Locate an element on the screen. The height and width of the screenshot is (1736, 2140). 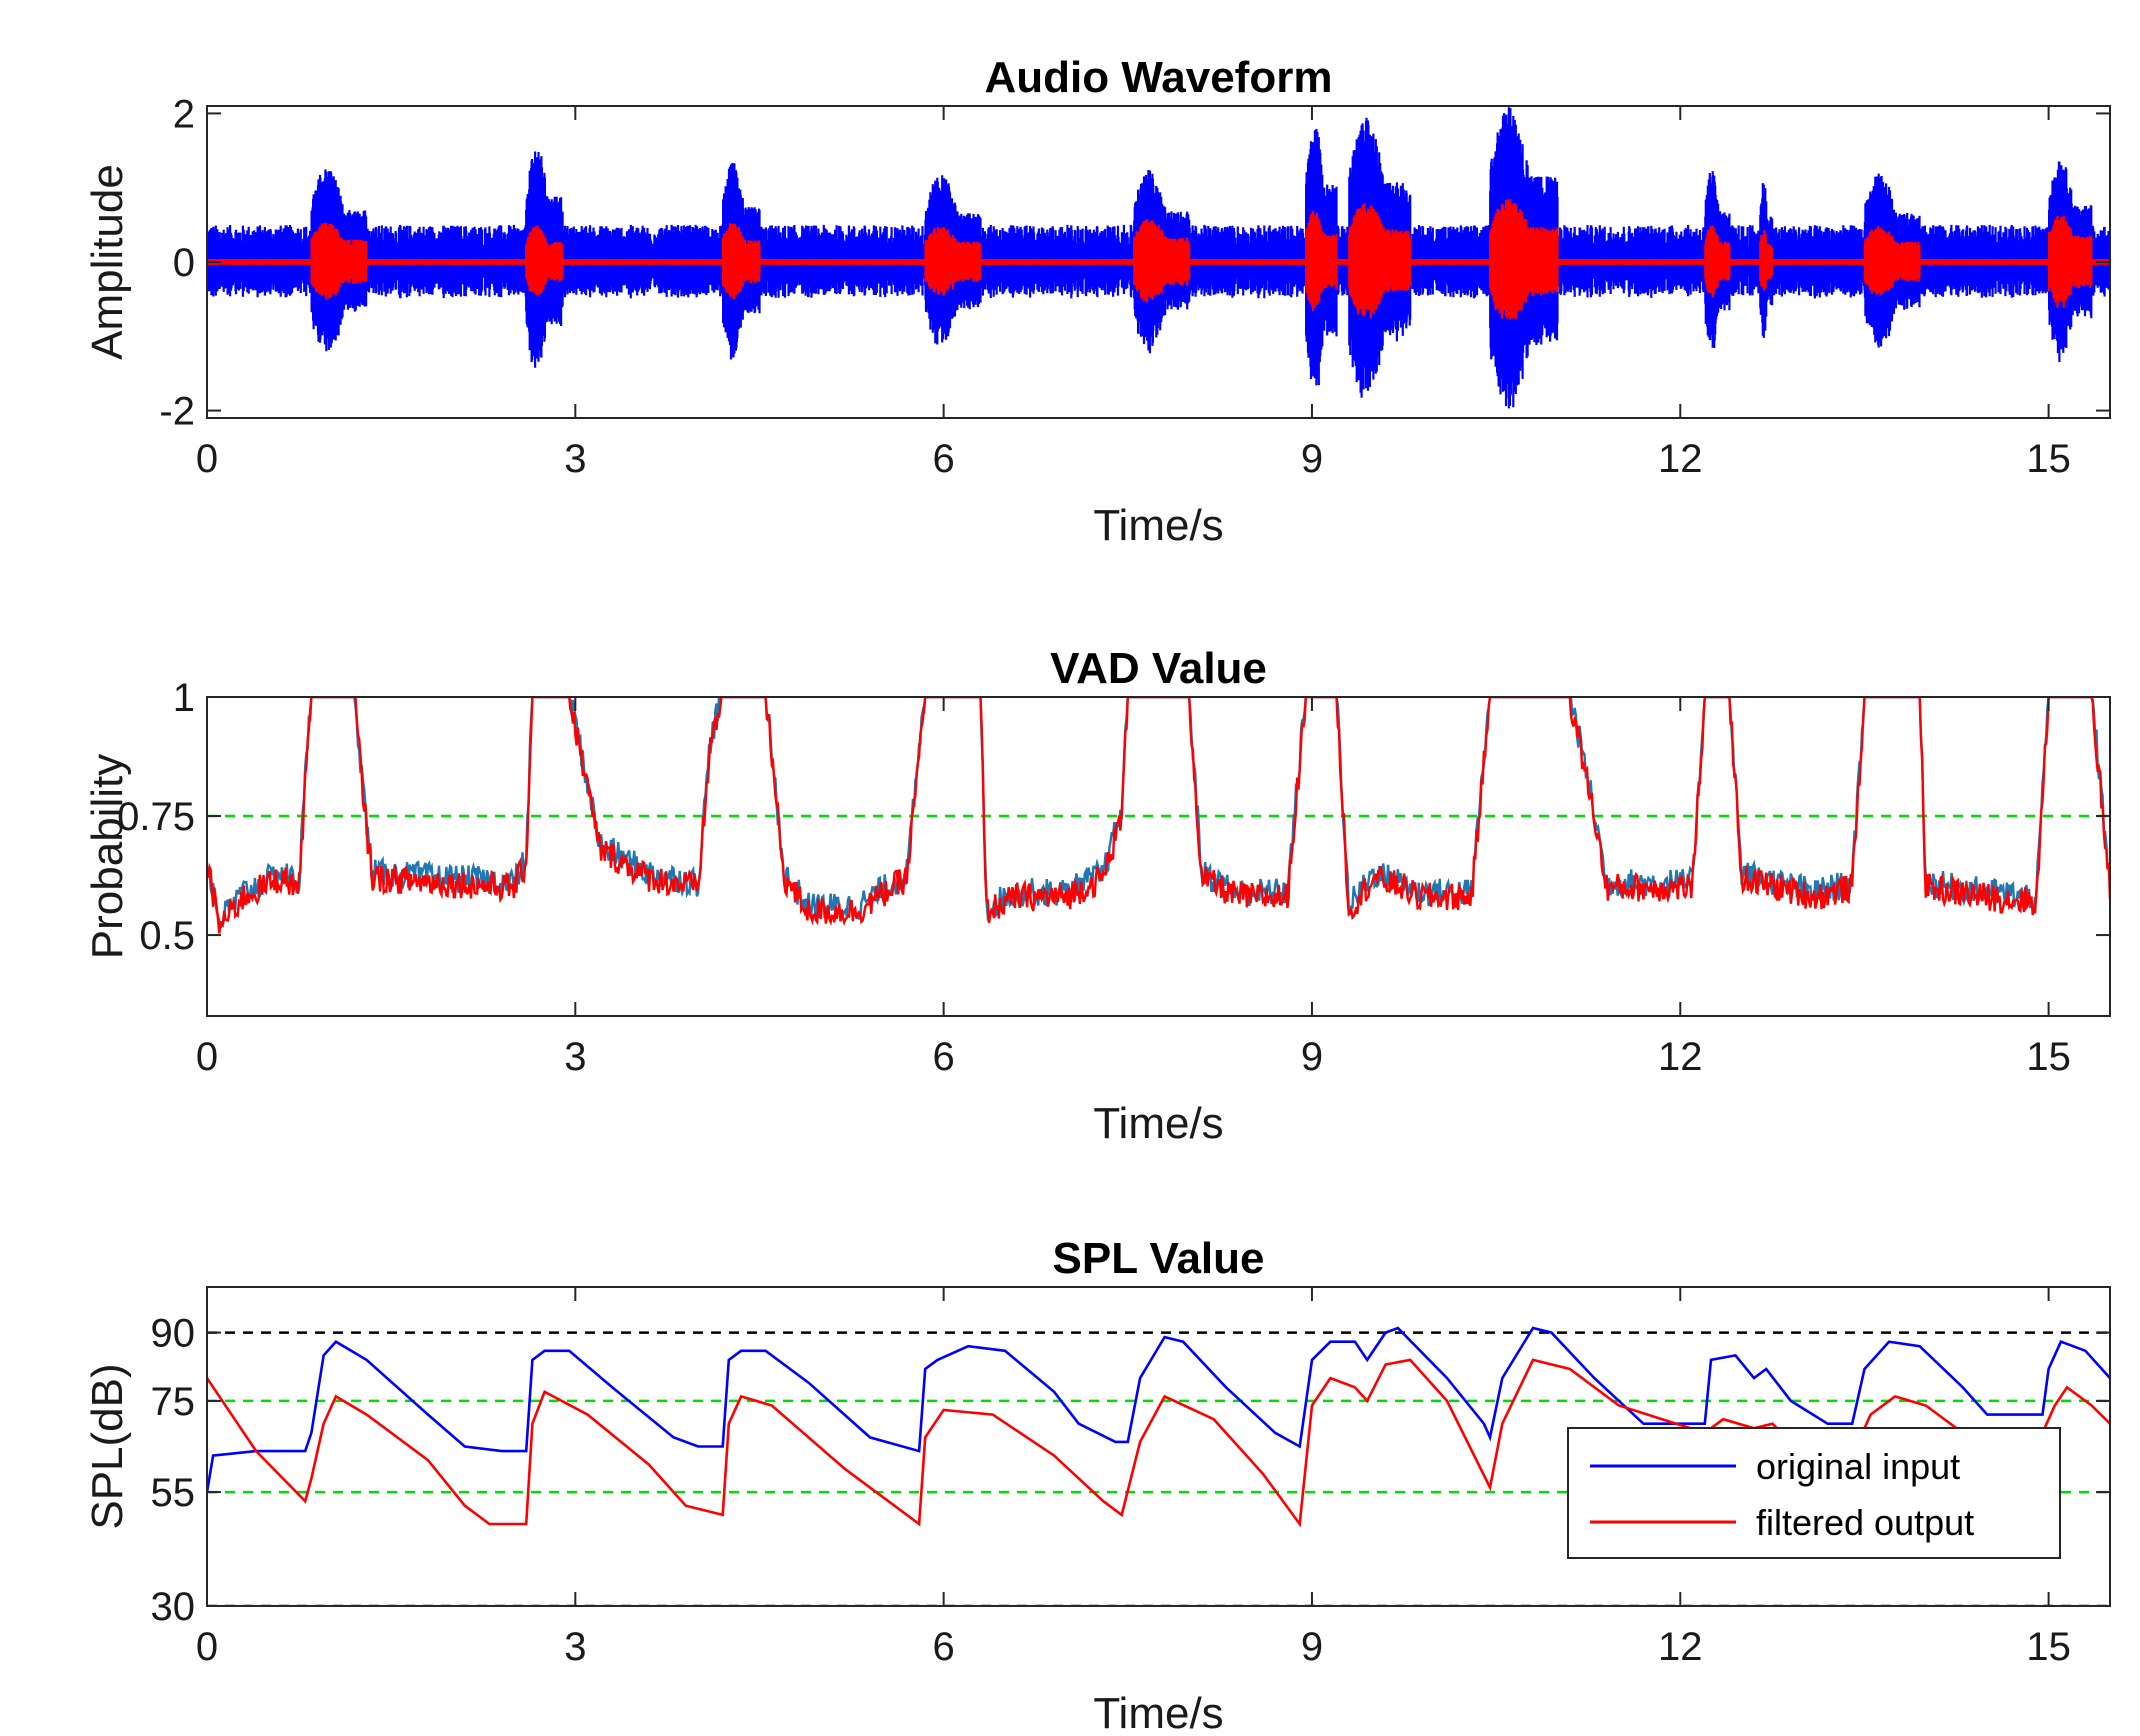
legend: original input filtered output is located at coordinates (1814, 1493).